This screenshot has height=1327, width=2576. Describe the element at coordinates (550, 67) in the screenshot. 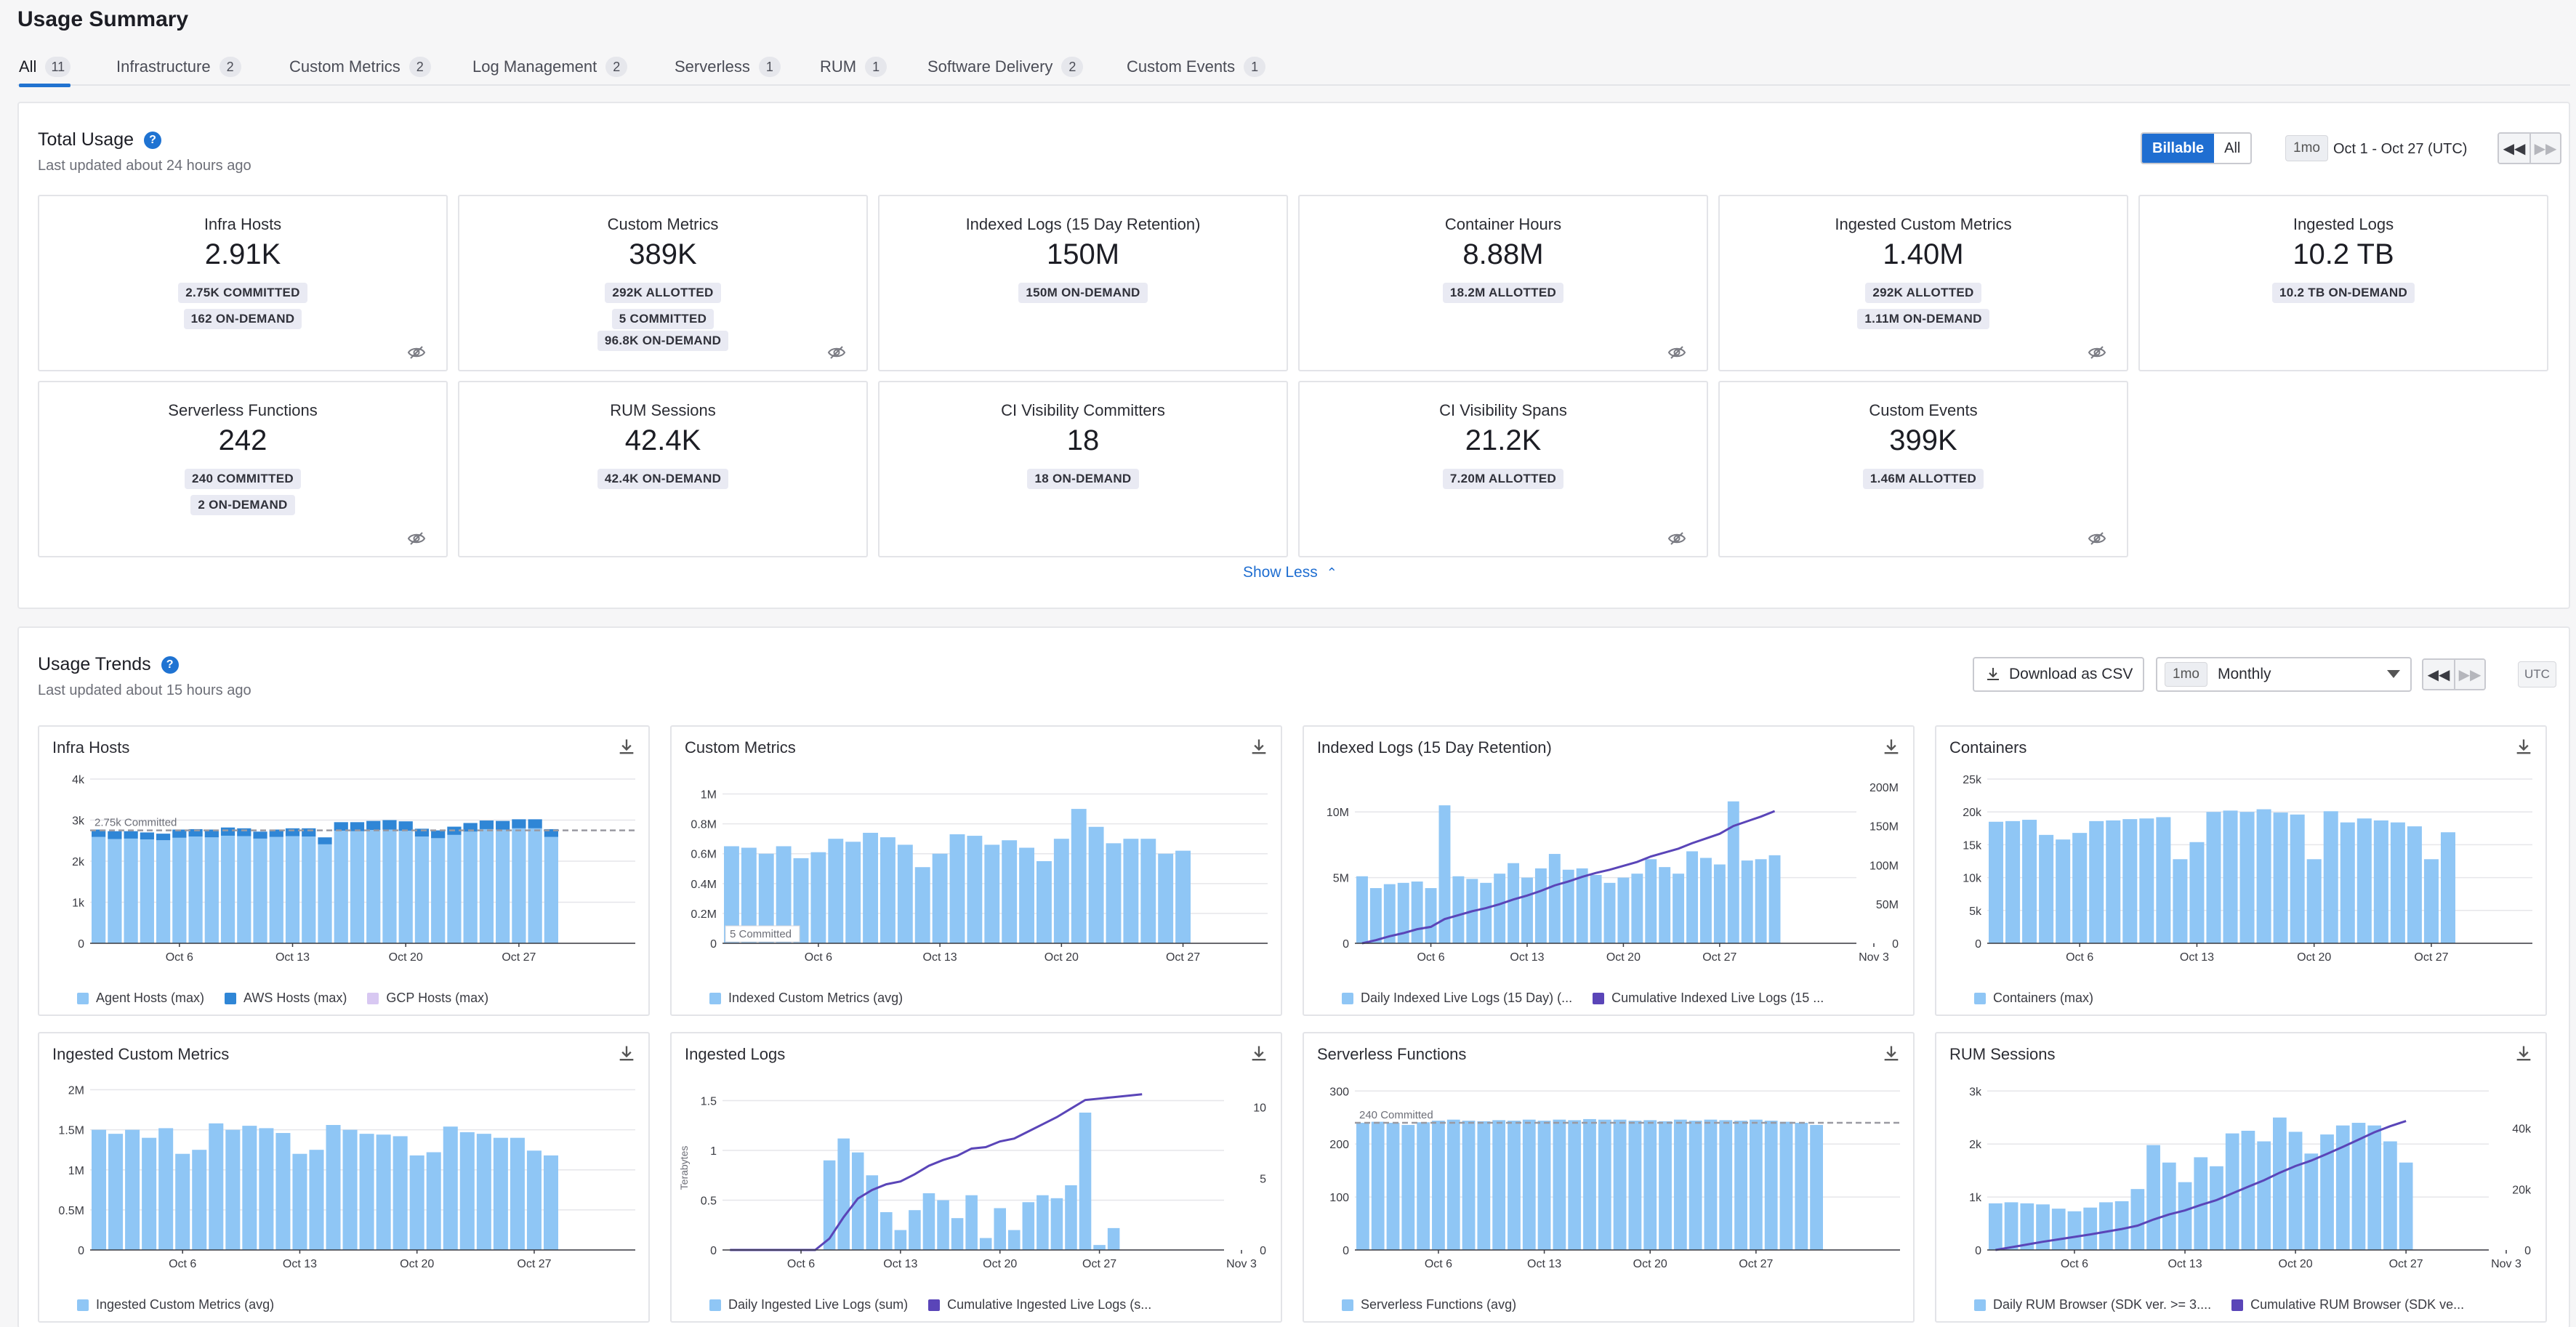

I see `tab-log-management: Log Management 2` at that location.